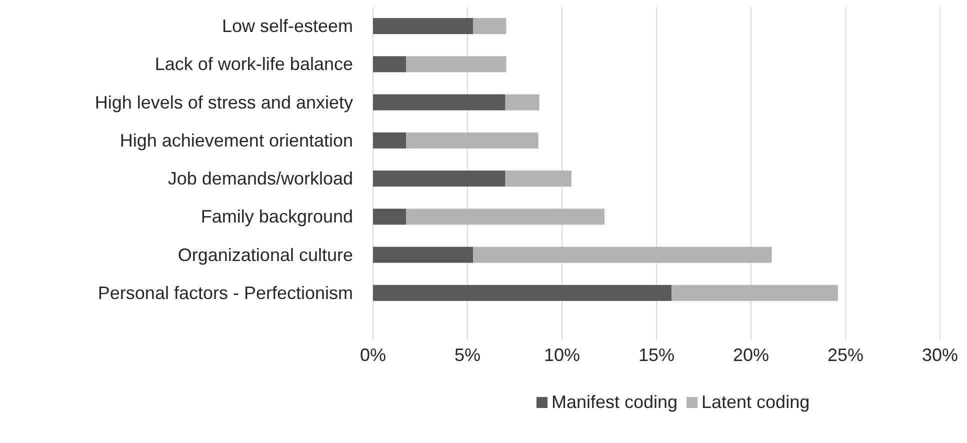  Describe the element at coordinates (940, 355) in the screenshot. I see `x-tick-label: 30%` at that location.